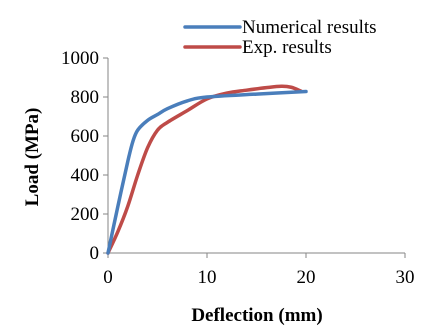 This screenshot has width=421, height=329. What do you see at coordinates (85, 175) in the screenshot?
I see `y-tick-label: 400` at bounding box center [85, 175].